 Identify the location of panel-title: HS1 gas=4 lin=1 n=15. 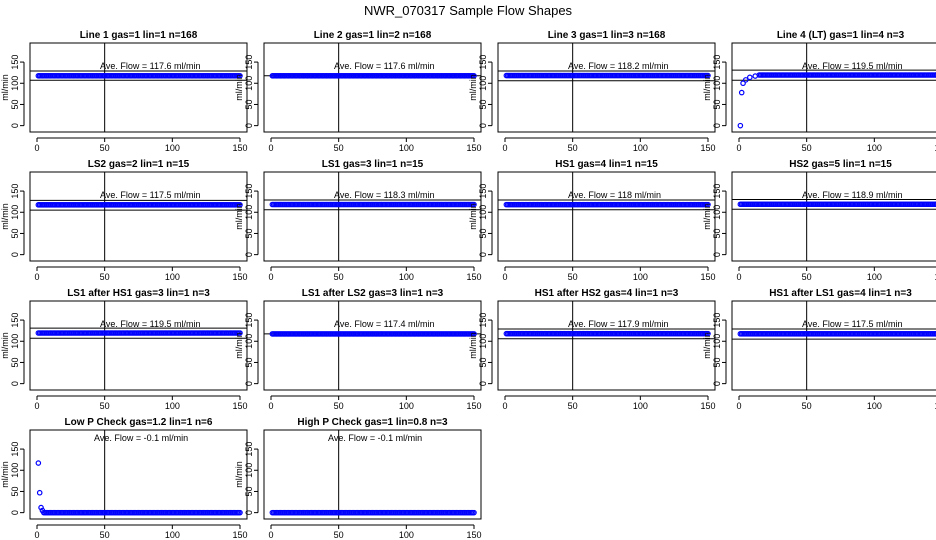
(606, 164).